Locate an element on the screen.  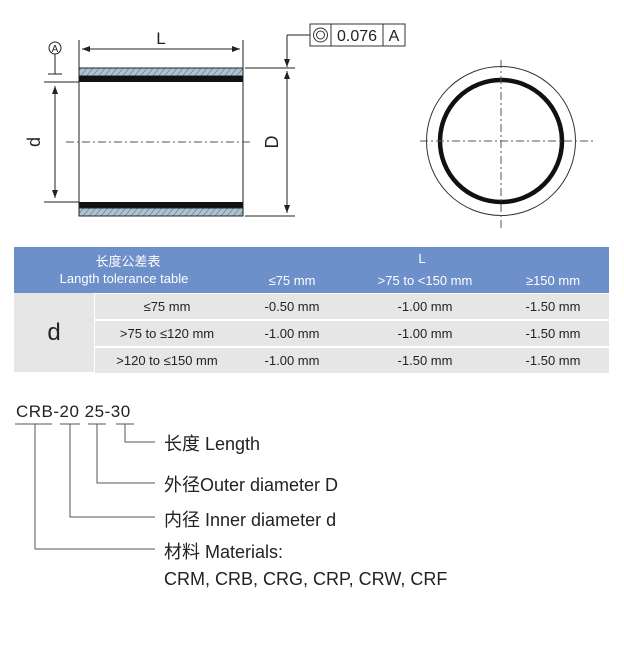
inner-dim-label: d is located at coordinates (34, 142).